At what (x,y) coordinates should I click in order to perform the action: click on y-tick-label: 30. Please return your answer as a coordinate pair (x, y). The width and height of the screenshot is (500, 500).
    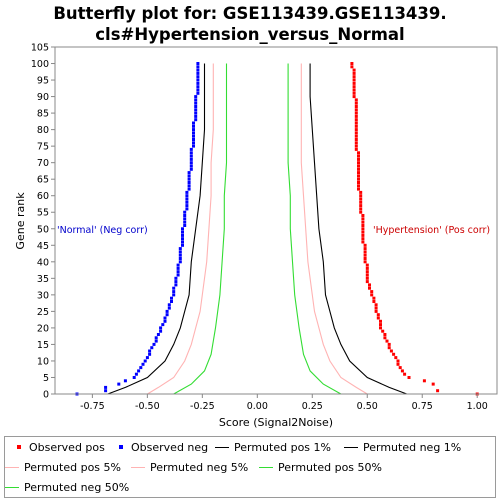
    Looking at the image, I should click on (43, 295).